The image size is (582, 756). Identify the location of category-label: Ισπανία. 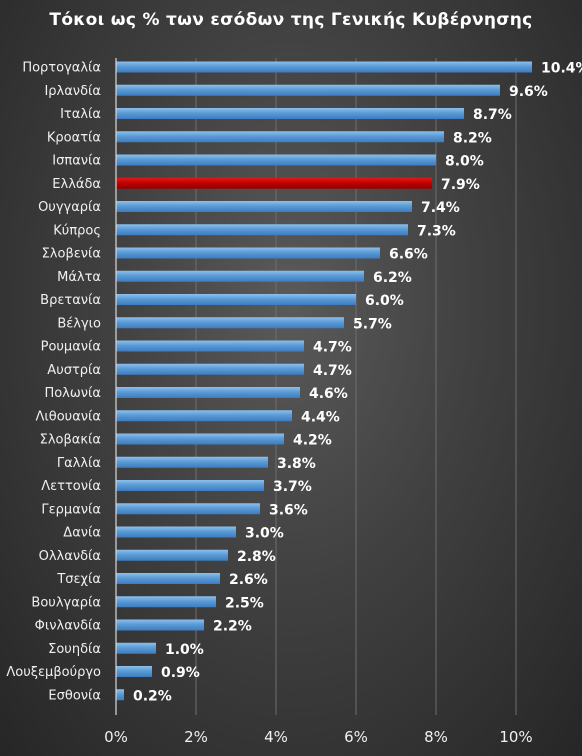
(76, 161).